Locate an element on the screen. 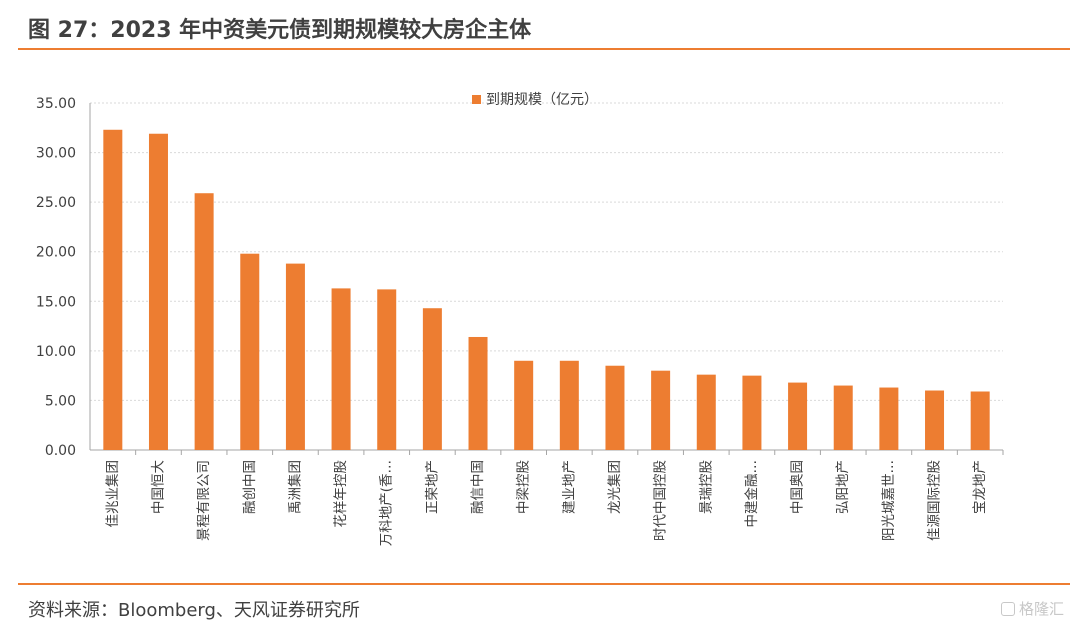 This screenshot has height=627, width=1080. x-tick-label: 时代中国控股 is located at coordinates (661, 500).